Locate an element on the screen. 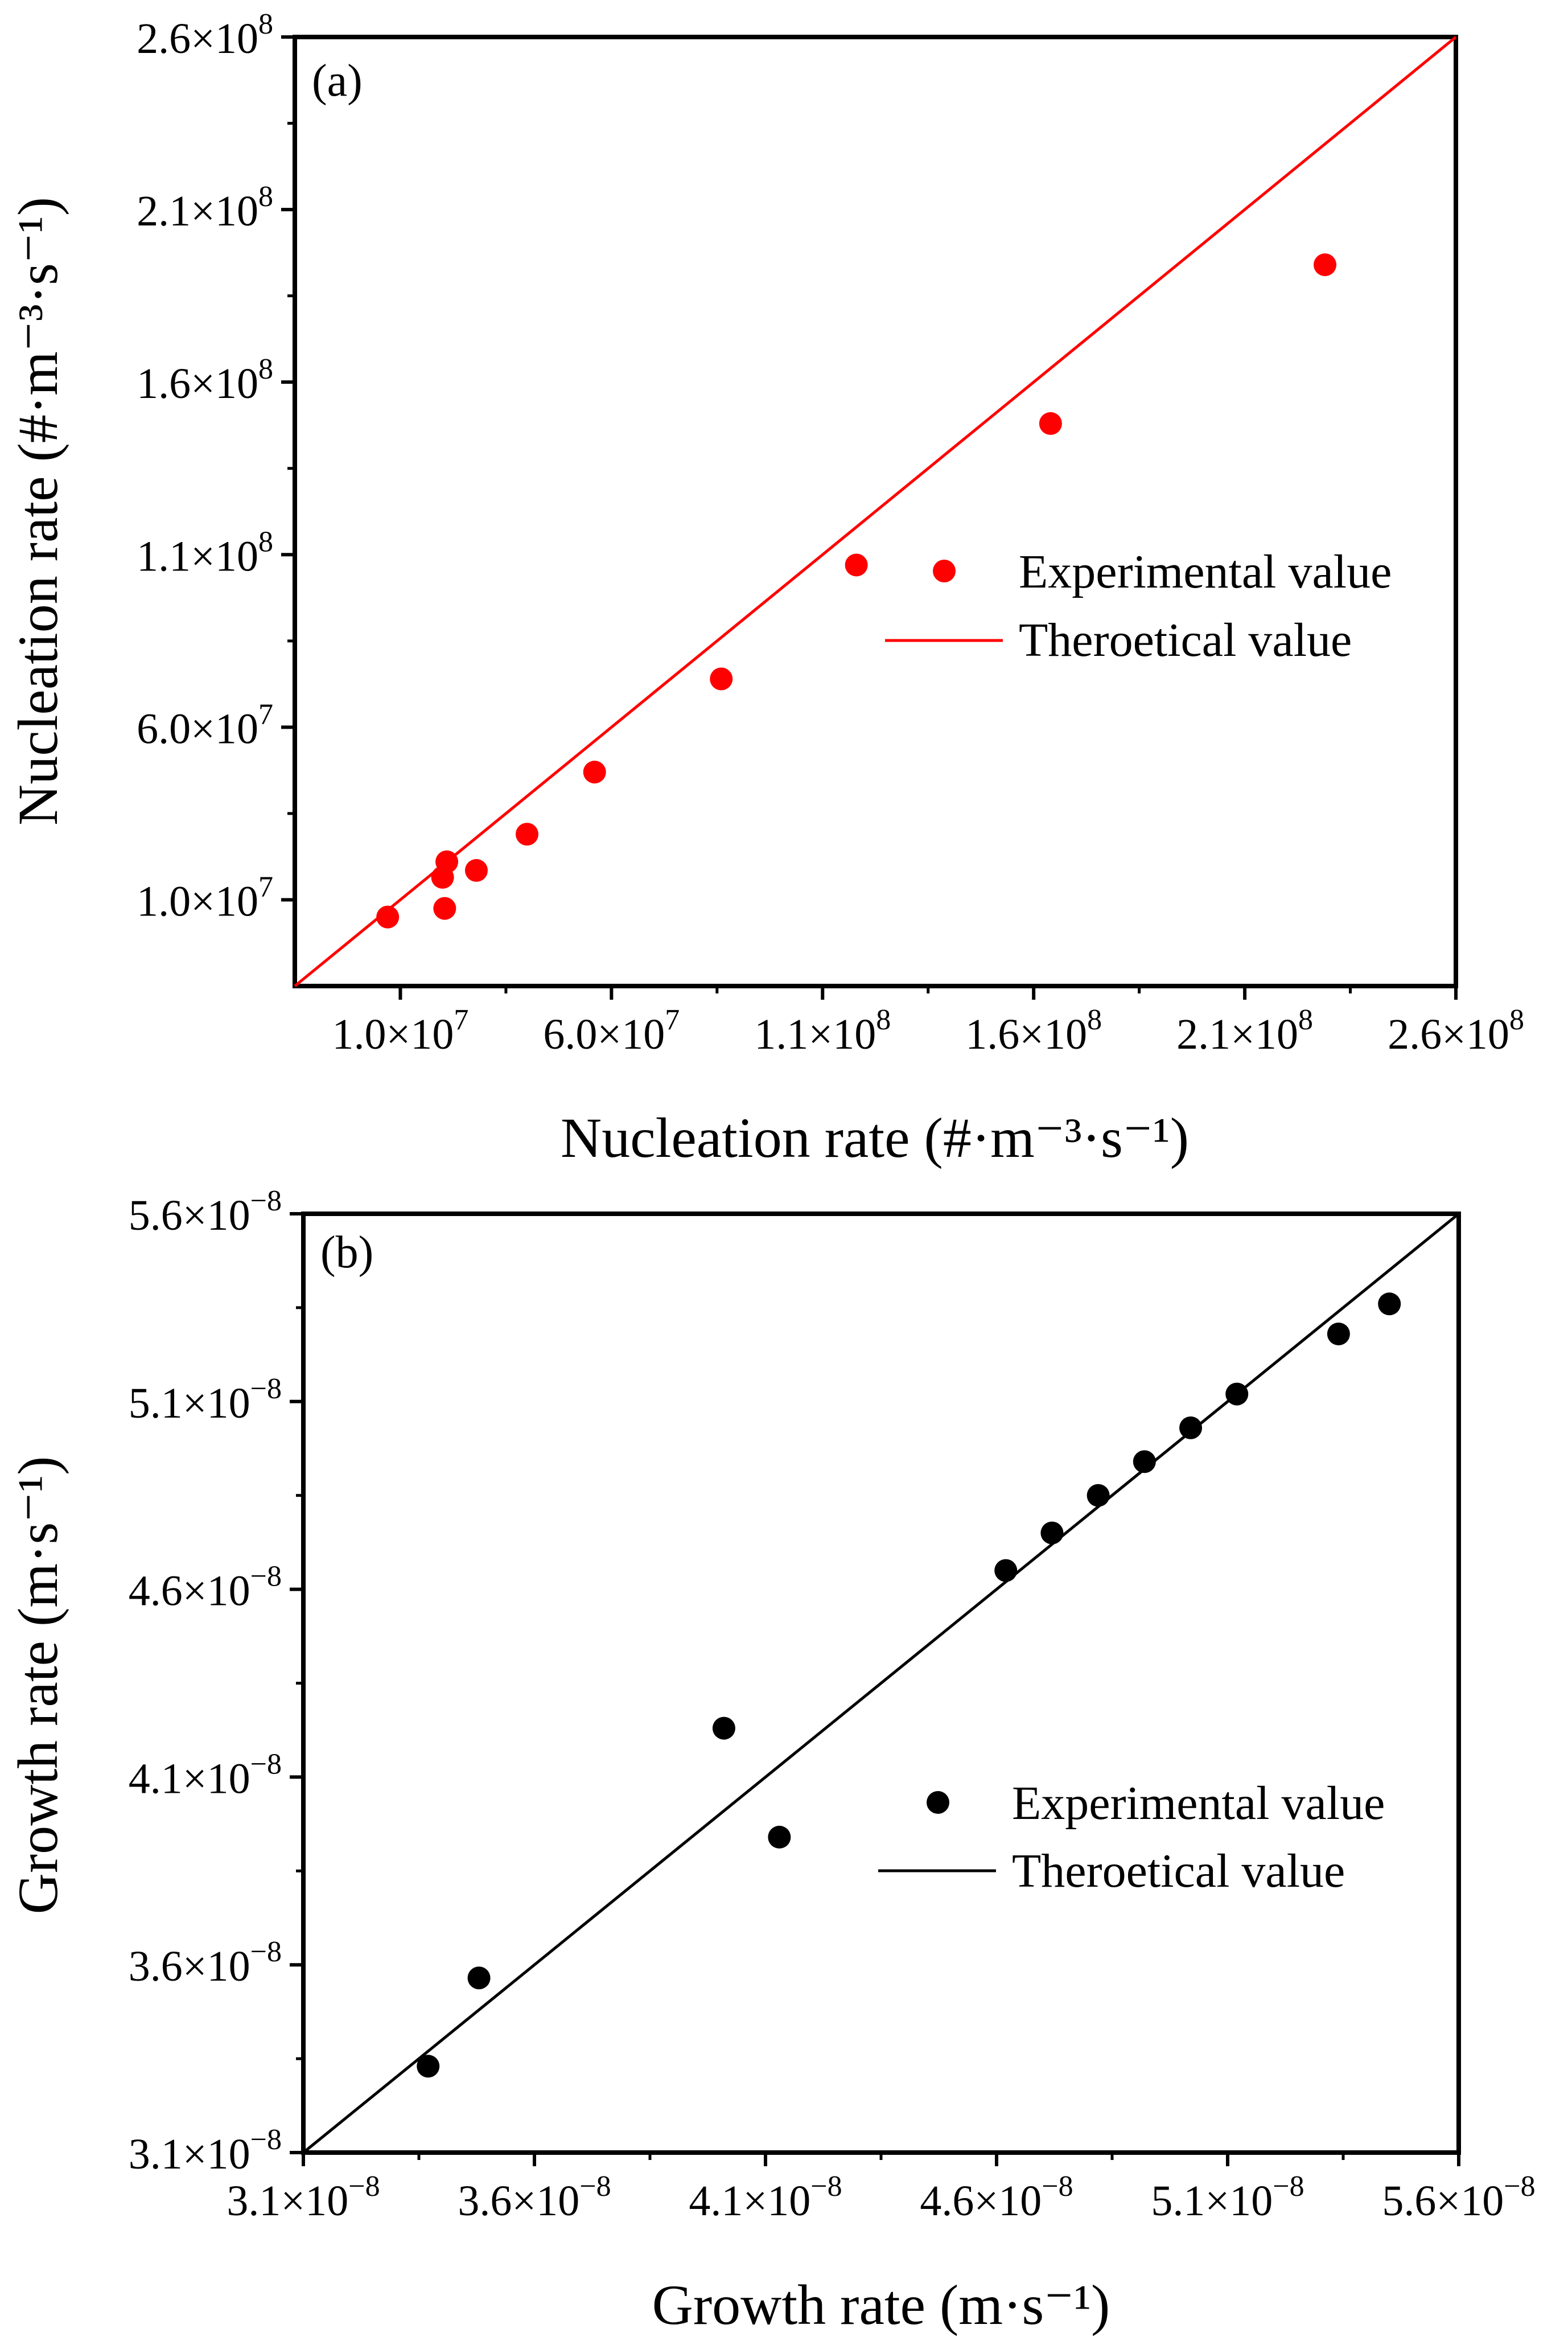 The image size is (1568, 2345). x-tick-label-b: 3.6×10⁻⁸ is located at coordinates (534, 2197).